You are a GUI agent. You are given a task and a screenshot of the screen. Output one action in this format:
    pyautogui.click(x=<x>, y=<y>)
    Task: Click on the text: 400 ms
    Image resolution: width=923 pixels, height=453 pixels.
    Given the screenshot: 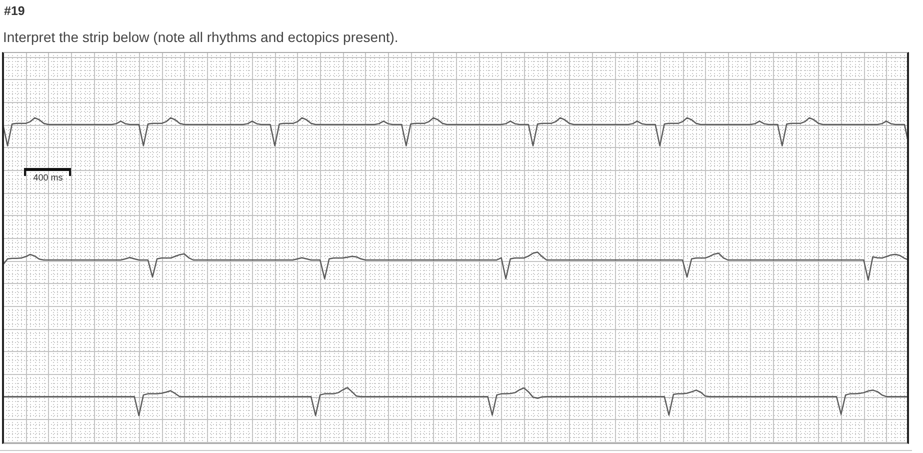 What is the action you would take?
    pyautogui.click(x=48, y=177)
    